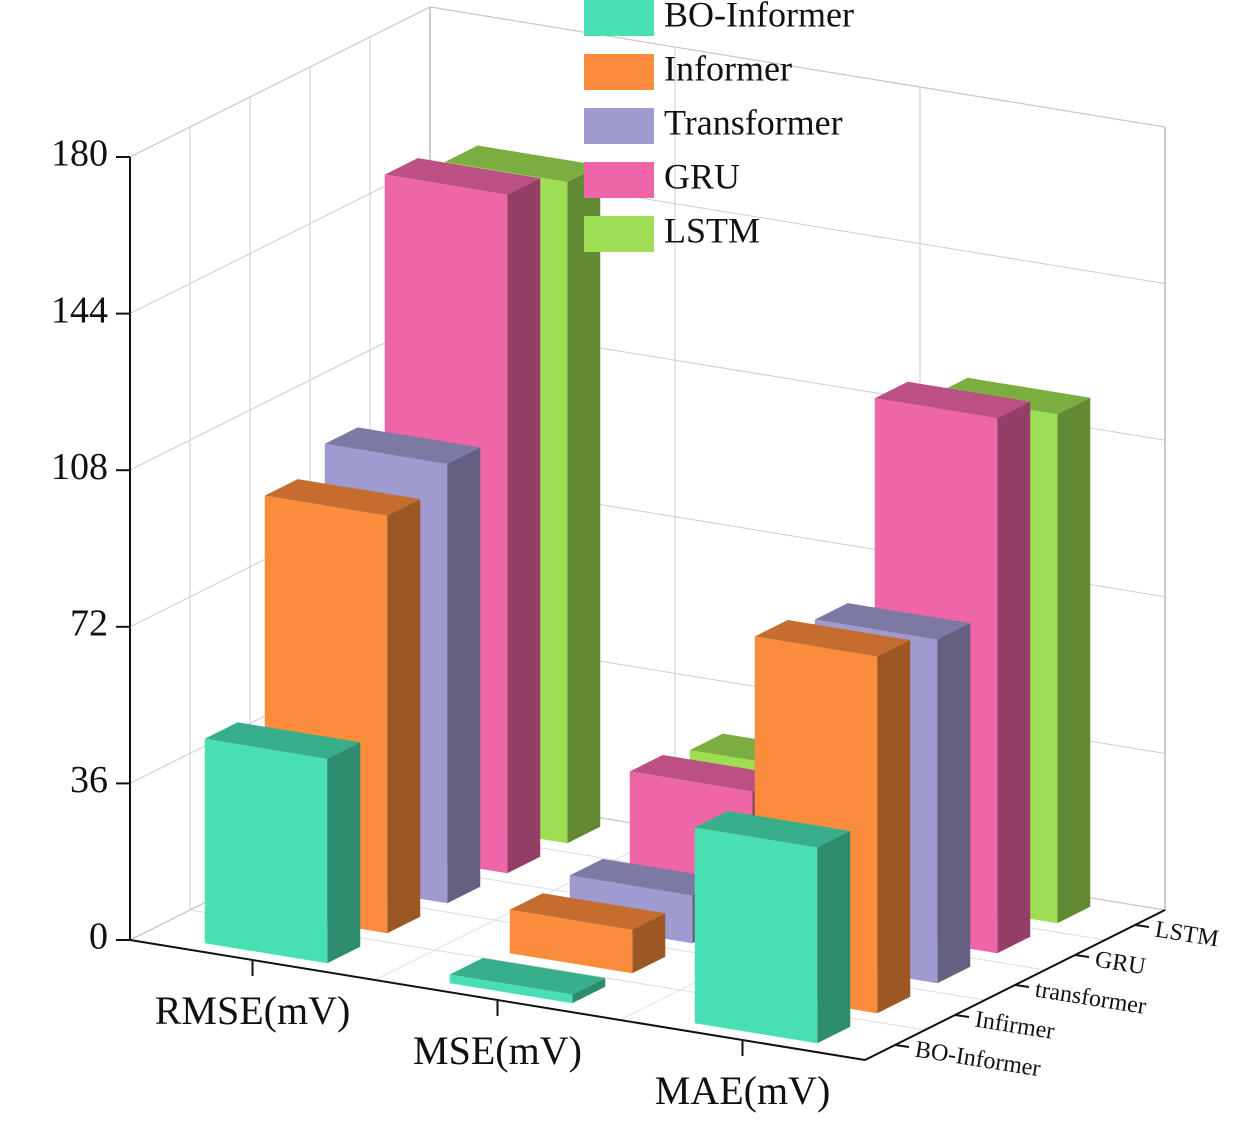  What do you see at coordinates (1186, 935) in the screenshot?
I see `depth-tick-label: LSTM` at bounding box center [1186, 935].